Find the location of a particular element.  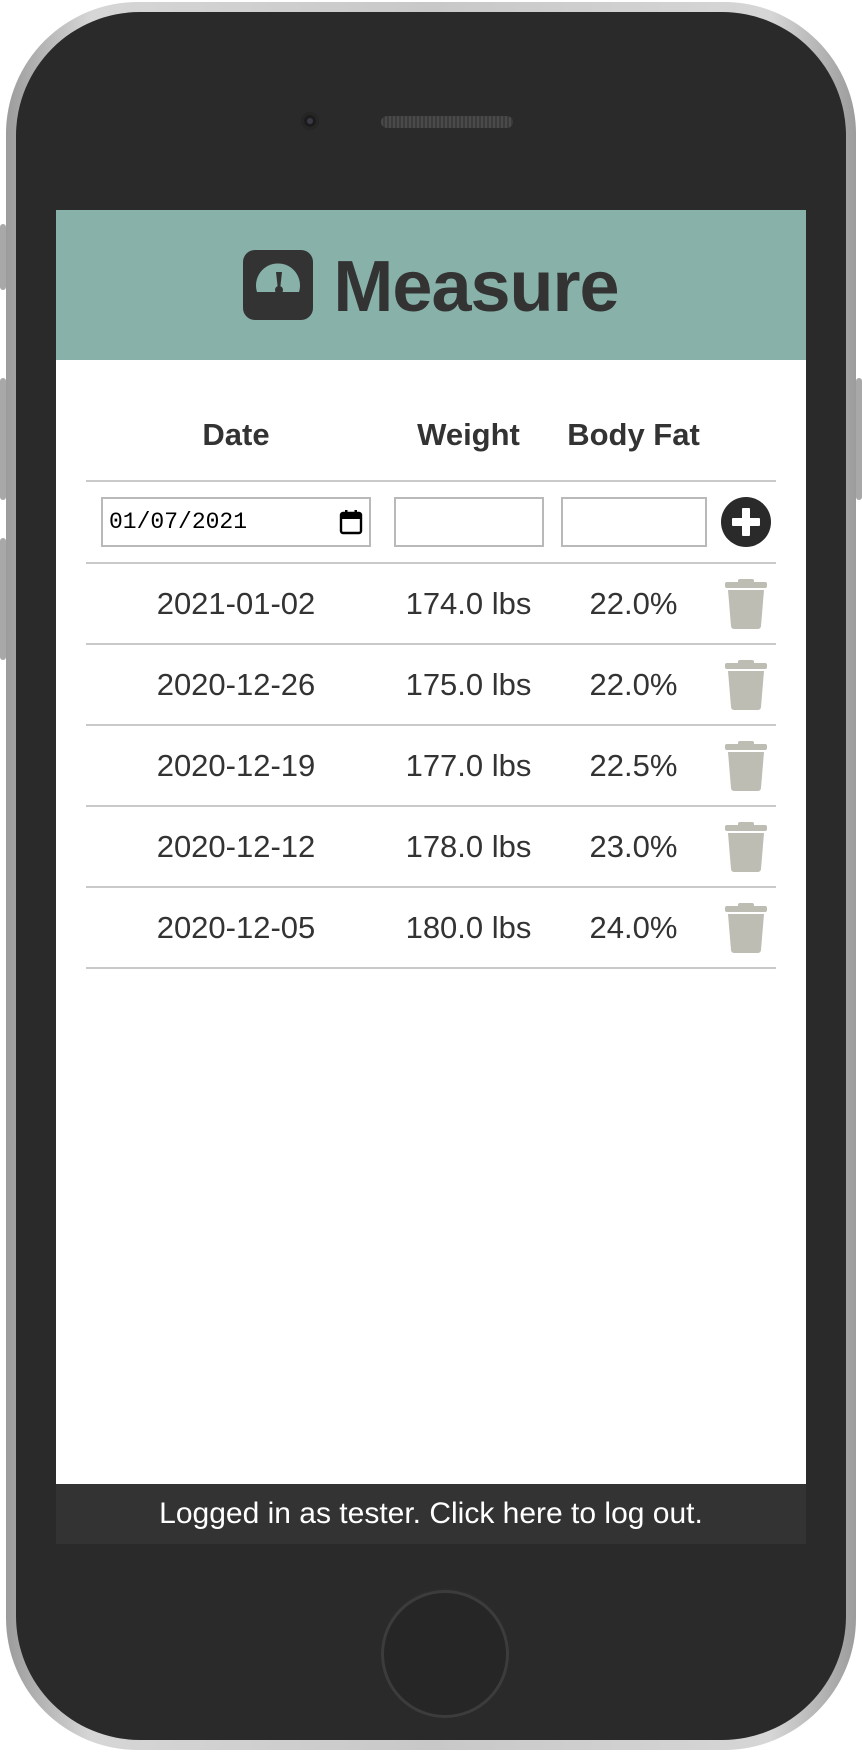

table-row: 2020-12-05 180.0 lbs 24.0% is located at coordinates (431, 928).